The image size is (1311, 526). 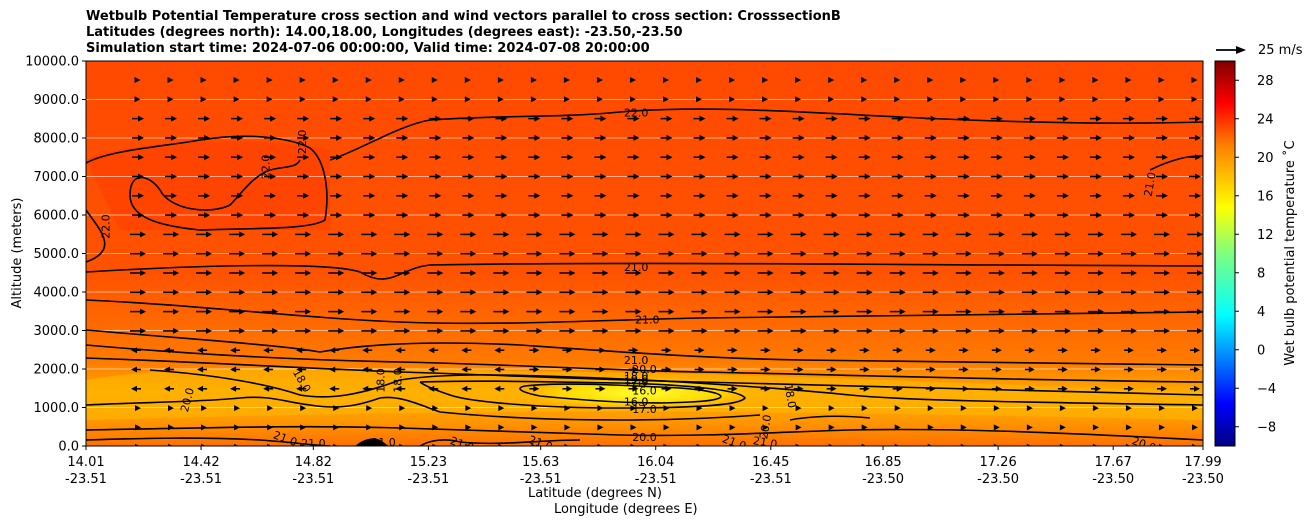 I want to click on x-tick-label-lon: -23.51, so click(x=428, y=479).